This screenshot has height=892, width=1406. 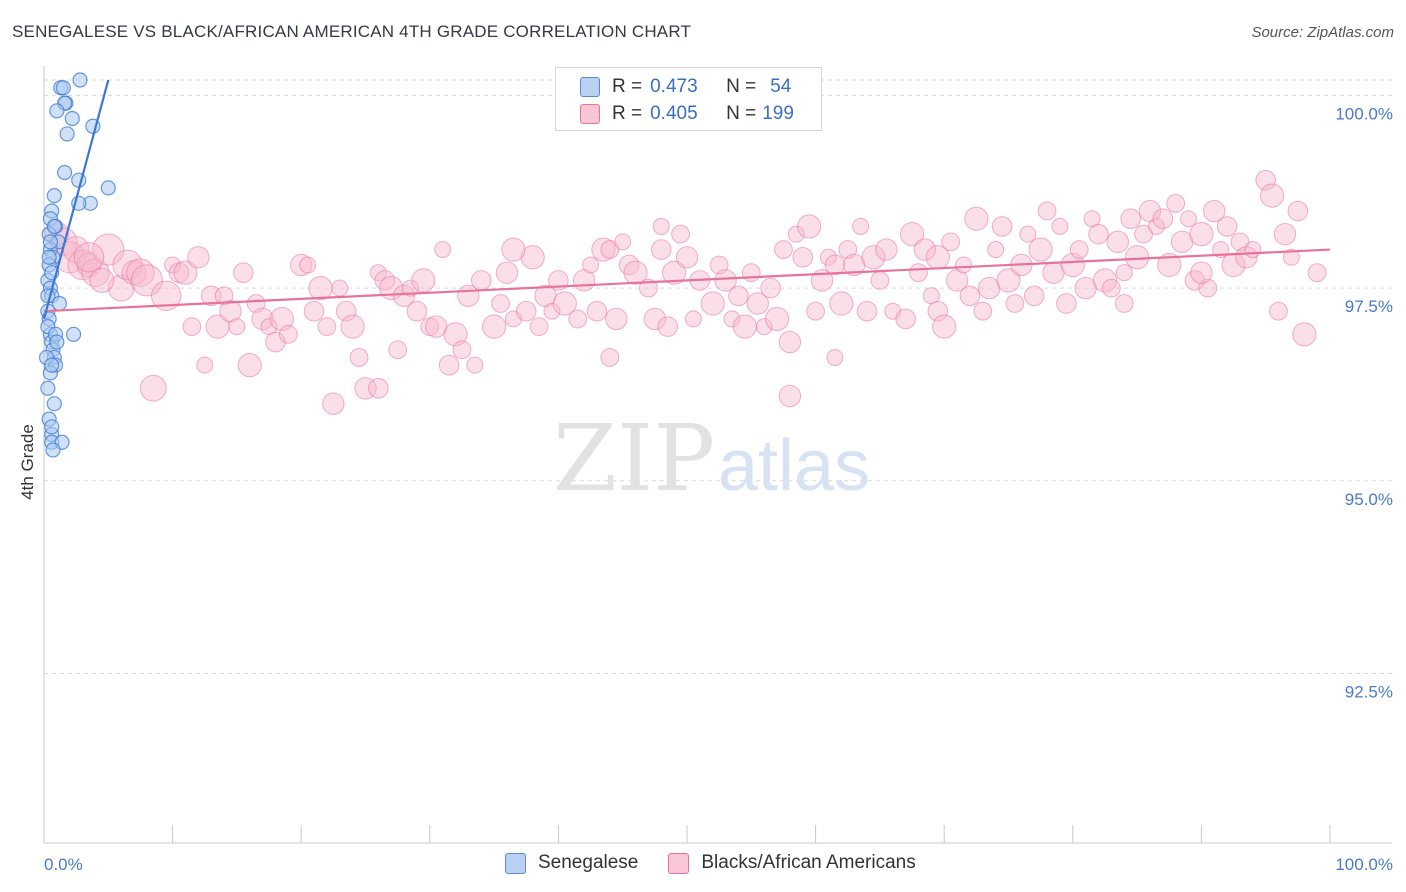 I want to click on legend-r-label: R =, so click(x=627, y=113).